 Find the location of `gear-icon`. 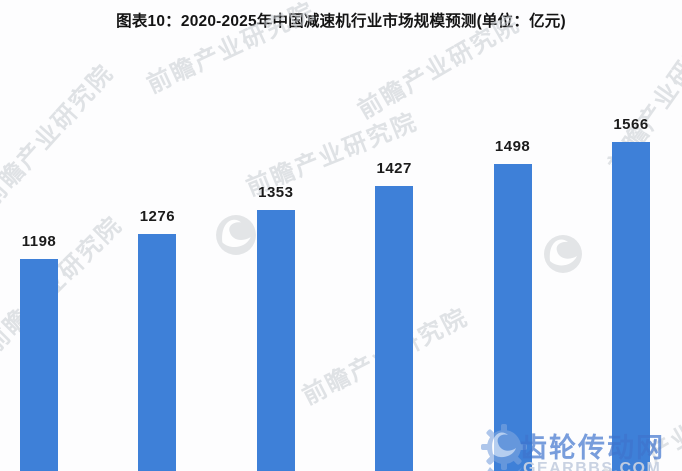

gear-icon is located at coordinates (504, 446).